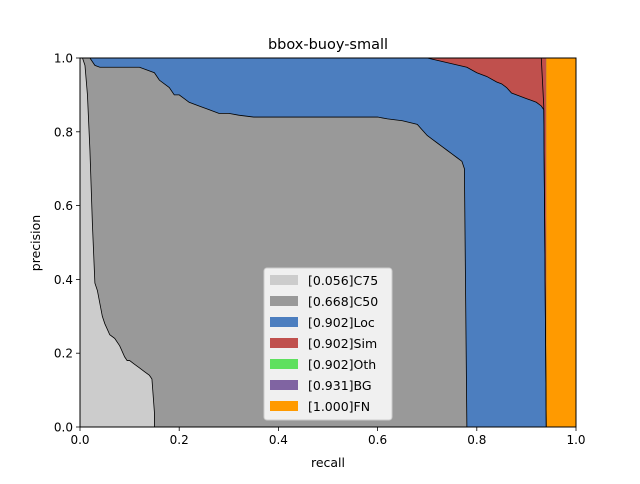  I want to click on y-tick-label: 0.4, so click(63, 280).